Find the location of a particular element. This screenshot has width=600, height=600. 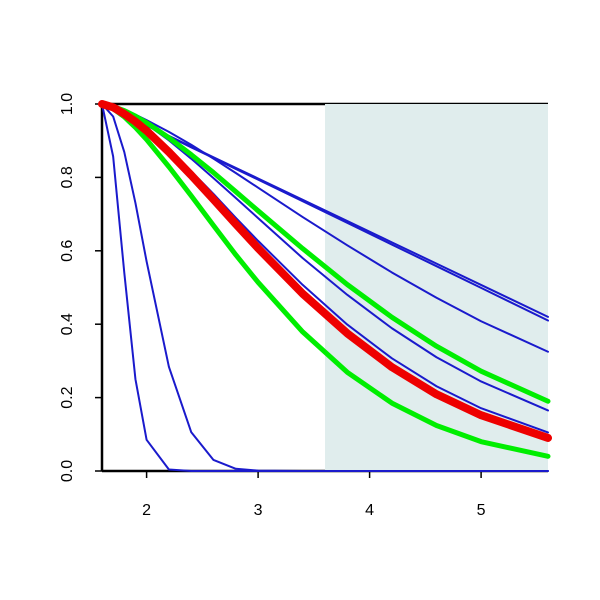

y-tick-label: 0.0 is located at coordinates (67, 471).